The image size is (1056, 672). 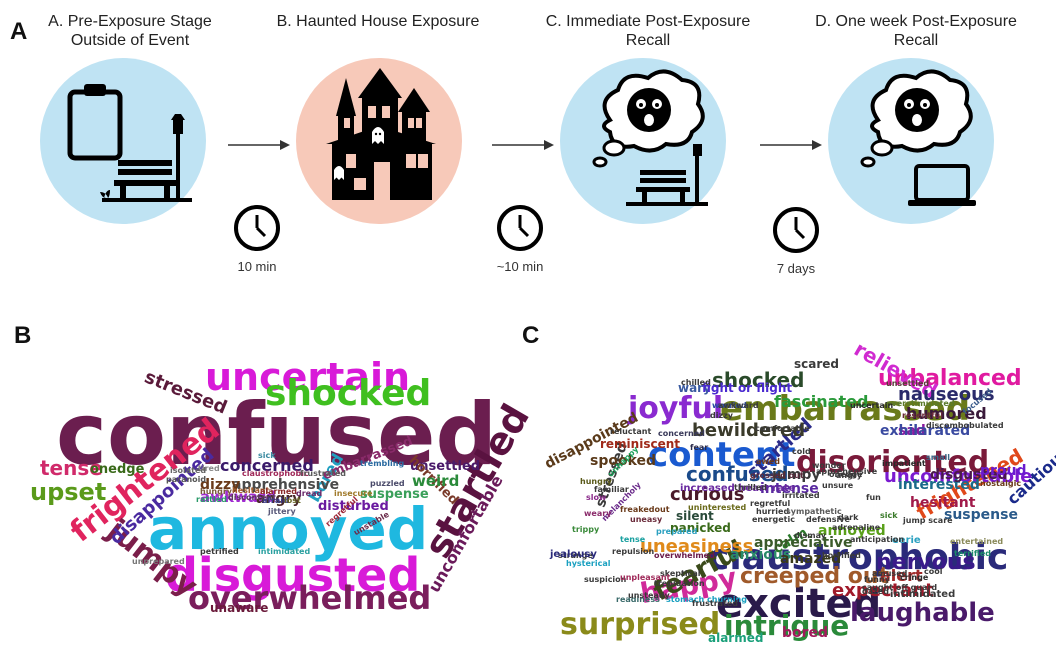 What do you see at coordinates (699, 447) in the screenshot?
I see `cloud-c-word: fear` at bounding box center [699, 447].